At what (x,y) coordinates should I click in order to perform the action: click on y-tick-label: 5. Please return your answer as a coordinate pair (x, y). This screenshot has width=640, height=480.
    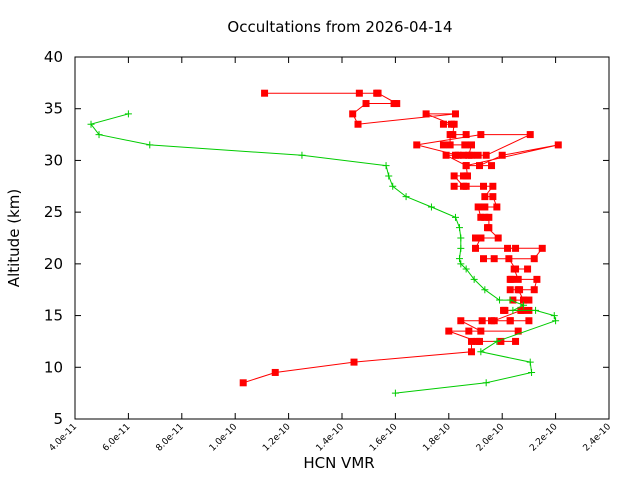
    Looking at the image, I should click on (58, 419).